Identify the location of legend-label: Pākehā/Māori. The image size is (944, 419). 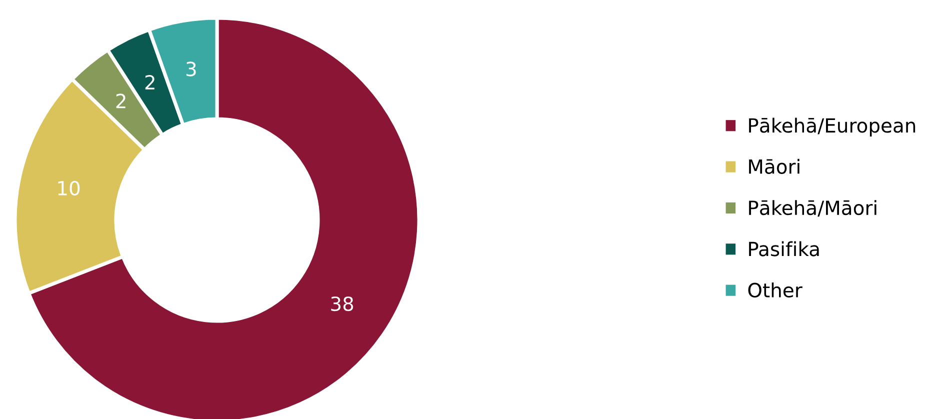
(812, 208).